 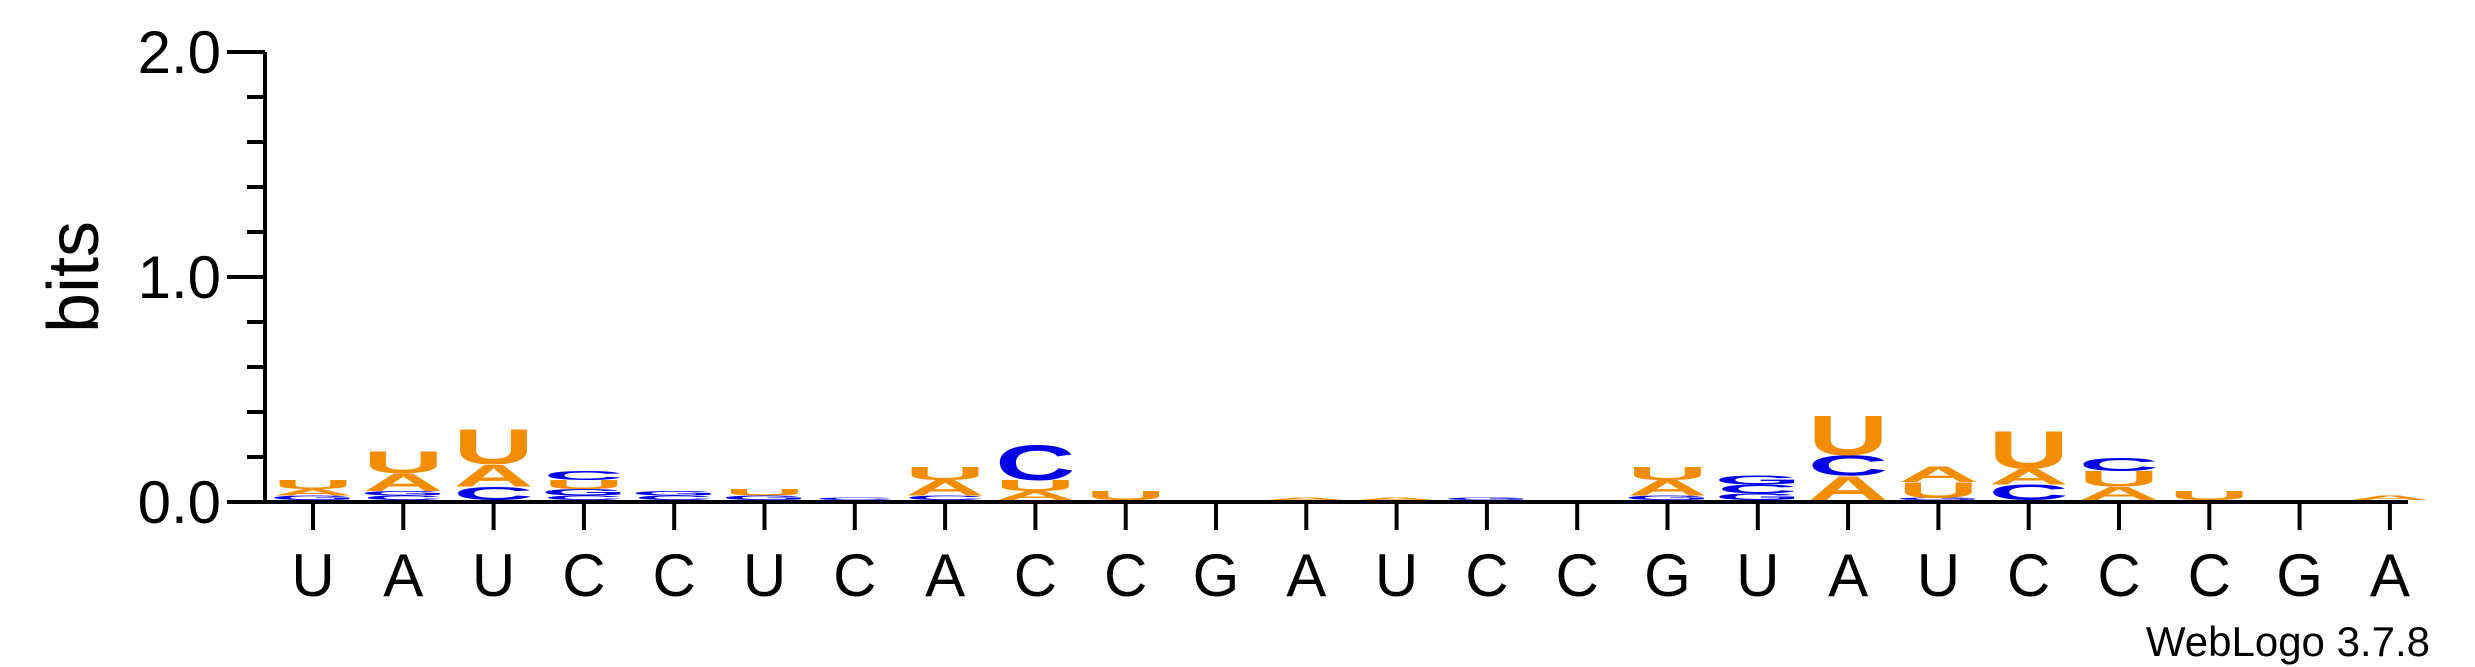 I want to click on logo-stack: G, so click(x=1487, y=499).